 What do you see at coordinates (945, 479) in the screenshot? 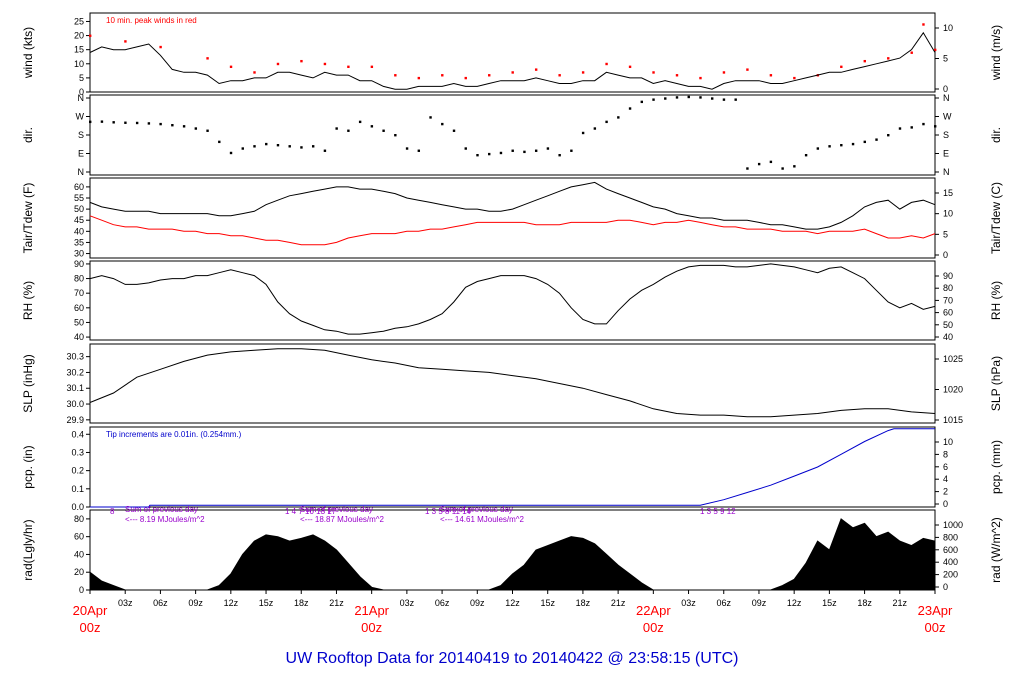
I see `y-tick-label-right: 4` at bounding box center [945, 479].